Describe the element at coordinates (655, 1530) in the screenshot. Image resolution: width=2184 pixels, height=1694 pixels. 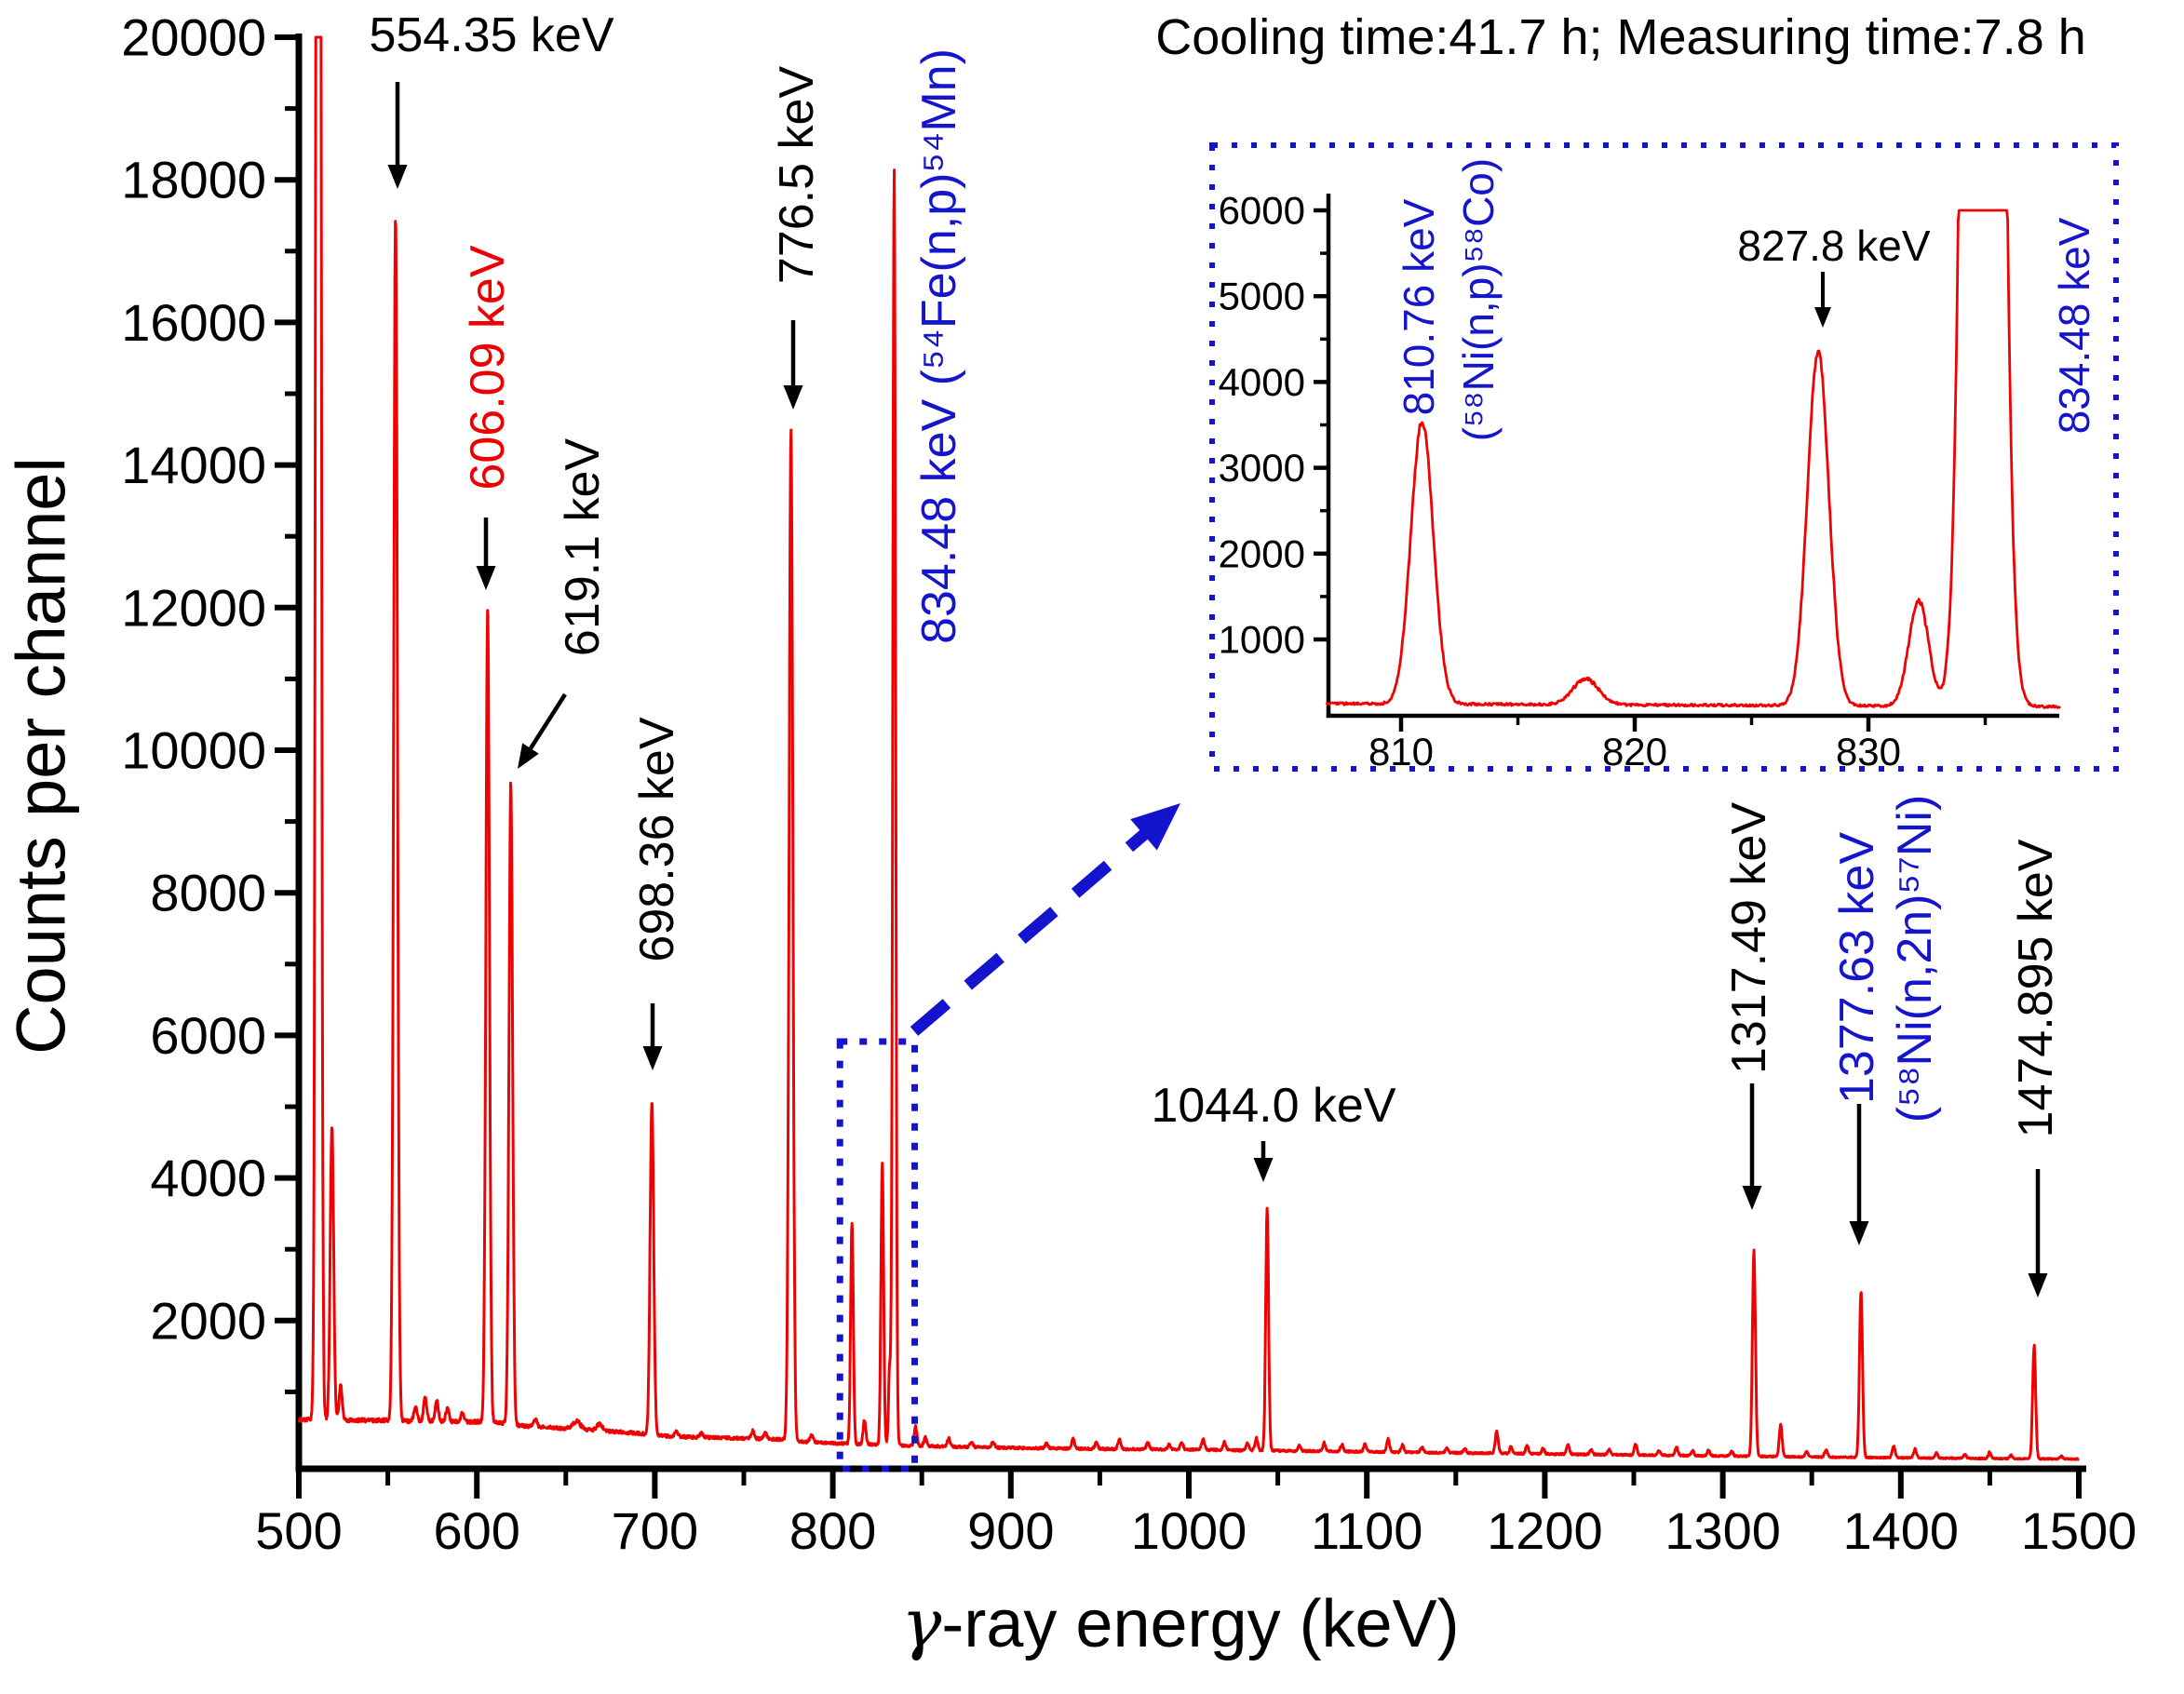
I see `x-tick-label: 700` at that location.